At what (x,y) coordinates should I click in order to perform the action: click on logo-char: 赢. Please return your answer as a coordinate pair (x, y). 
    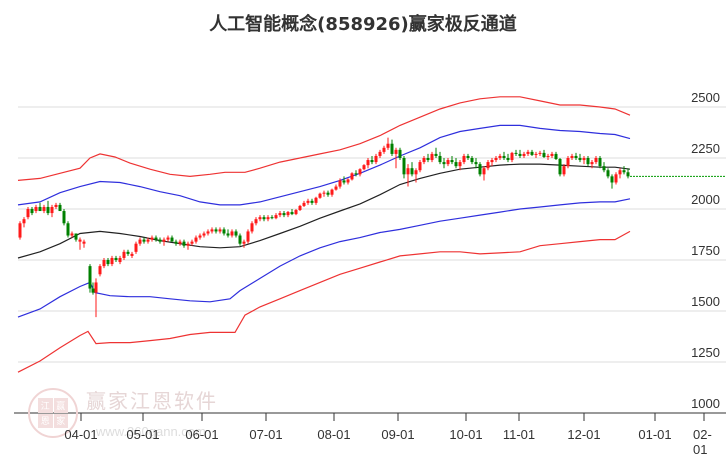
    Looking at the image, I should click on (60, 405).